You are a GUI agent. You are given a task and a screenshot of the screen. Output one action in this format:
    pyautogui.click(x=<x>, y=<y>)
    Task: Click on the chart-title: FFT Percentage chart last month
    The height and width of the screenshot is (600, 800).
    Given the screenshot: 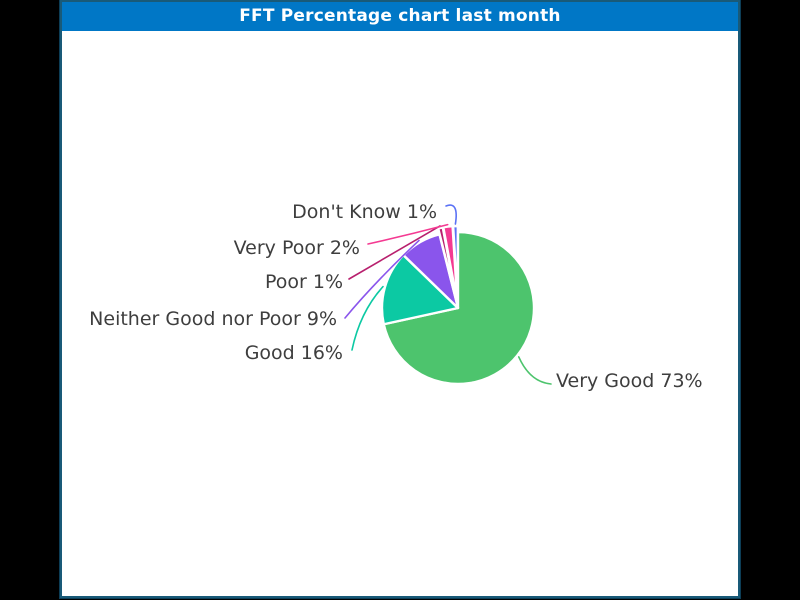 What is the action you would take?
    pyautogui.click(x=400, y=16)
    